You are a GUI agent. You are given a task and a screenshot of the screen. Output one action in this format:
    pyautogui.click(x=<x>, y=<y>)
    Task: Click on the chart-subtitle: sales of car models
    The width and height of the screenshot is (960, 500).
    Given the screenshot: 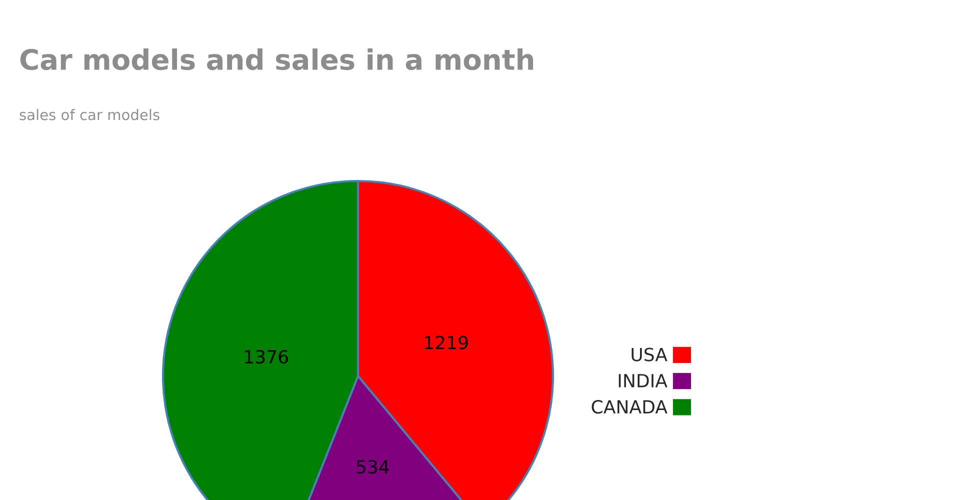 What is the action you would take?
    pyautogui.click(x=90, y=114)
    